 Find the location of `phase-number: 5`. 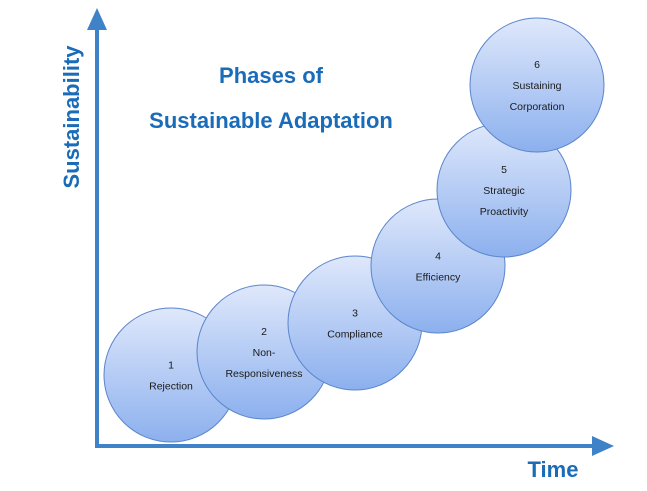

phase-number: 5 is located at coordinates (504, 170).